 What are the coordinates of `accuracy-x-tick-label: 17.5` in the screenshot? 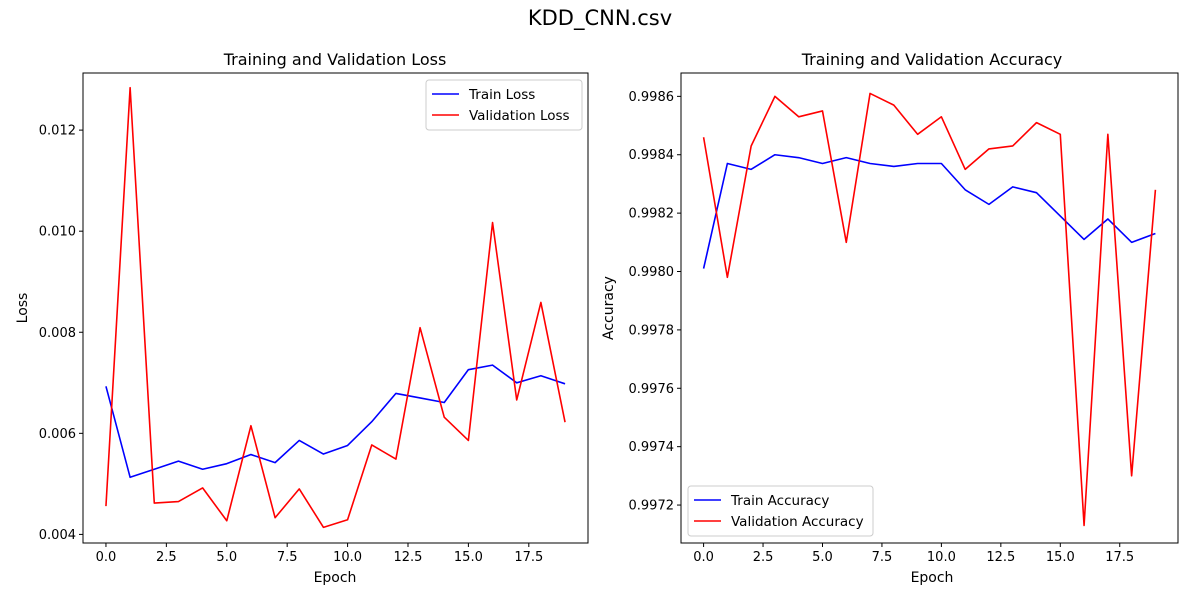 It's located at (1119, 557).